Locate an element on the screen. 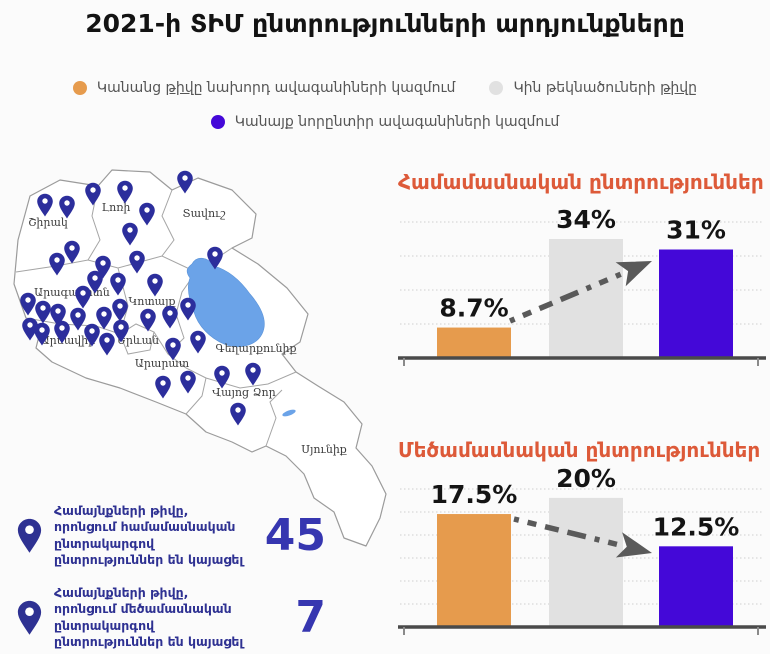 Image resolution: width=770 pixels, height=654 pixels. bar-value-label: 17.5% is located at coordinates (474, 494).